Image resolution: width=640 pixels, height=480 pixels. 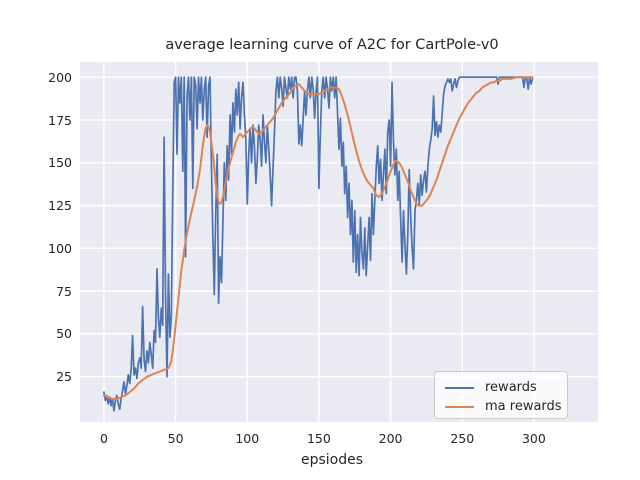 I want to click on y-tick-label: 100, so click(x=60, y=248).